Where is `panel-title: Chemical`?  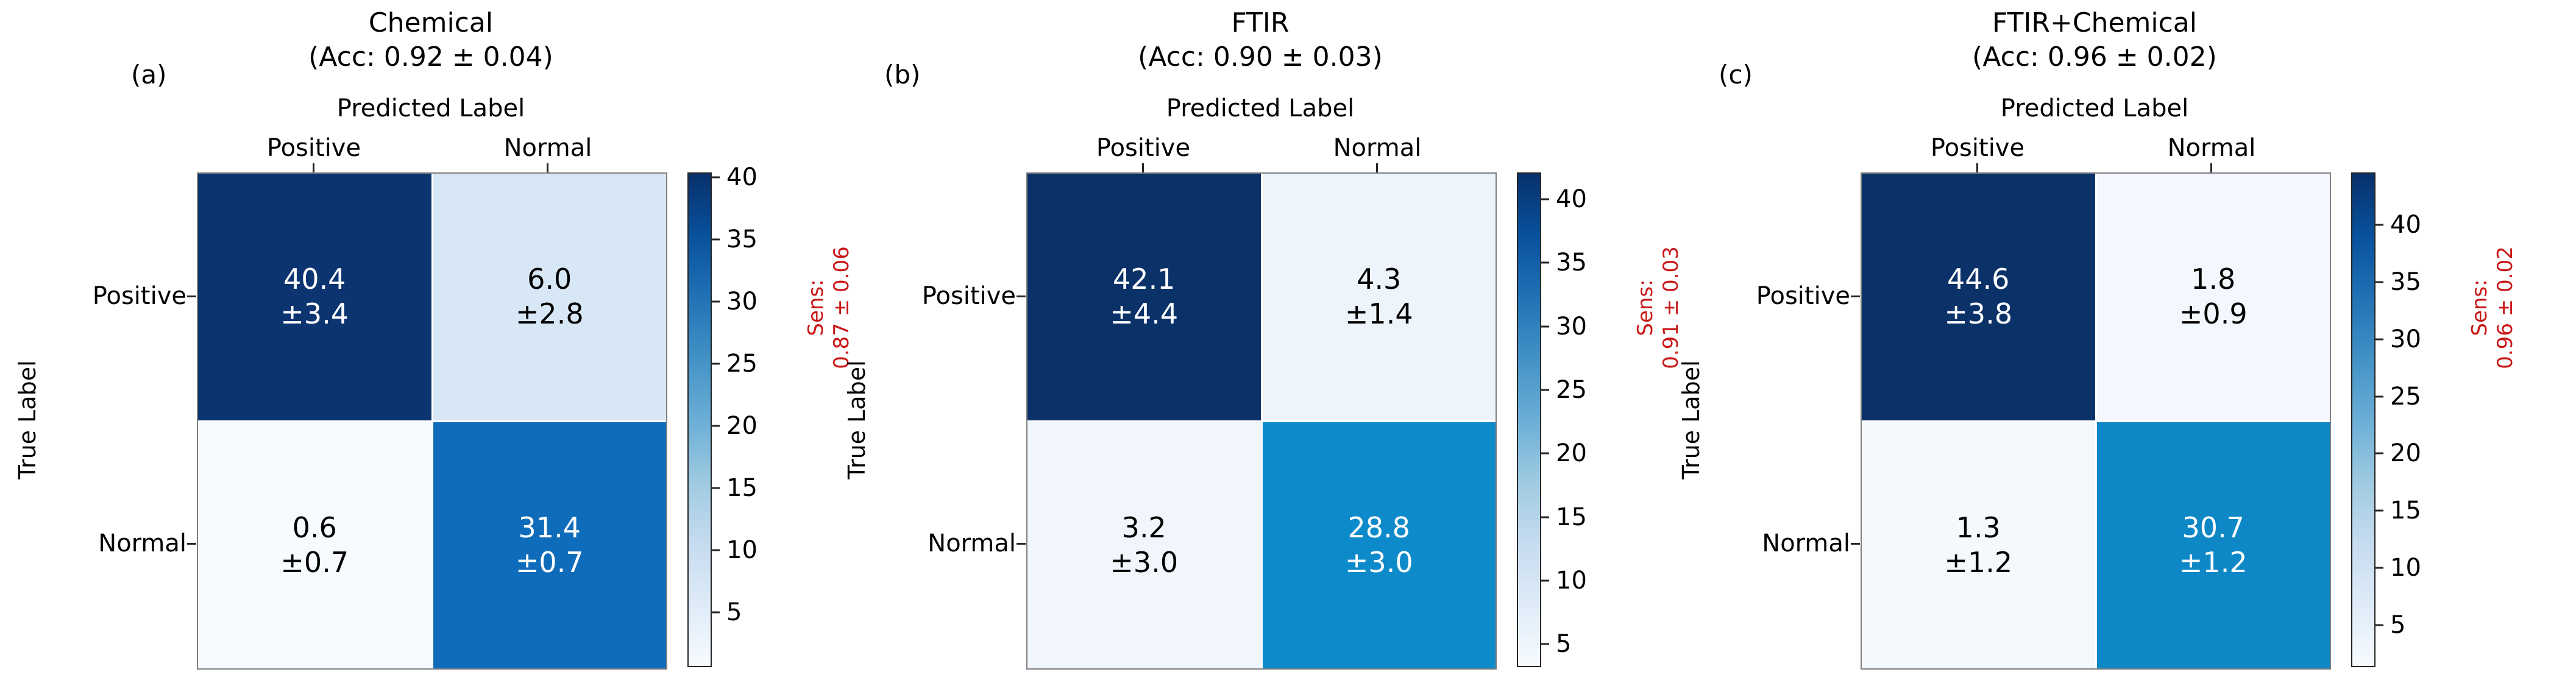 panel-title: Chemical is located at coordinates (431, 22).